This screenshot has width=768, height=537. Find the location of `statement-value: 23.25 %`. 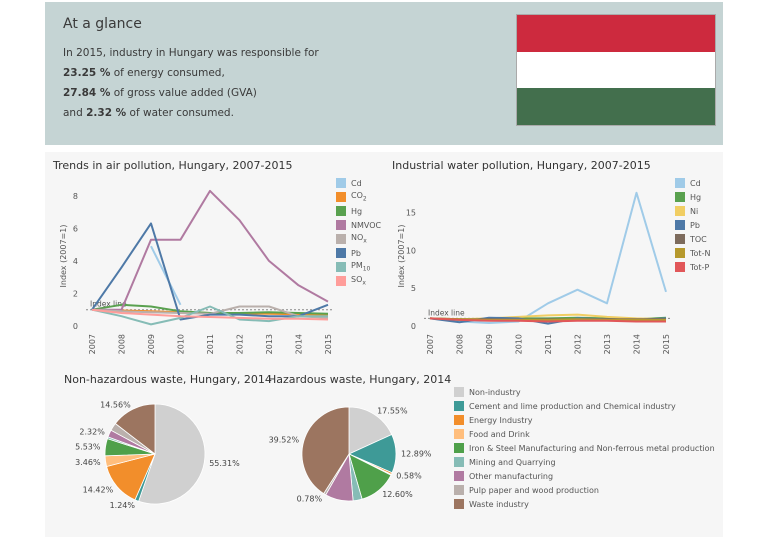

statement-value: 23.25 % is located at coordinates (87, 73).